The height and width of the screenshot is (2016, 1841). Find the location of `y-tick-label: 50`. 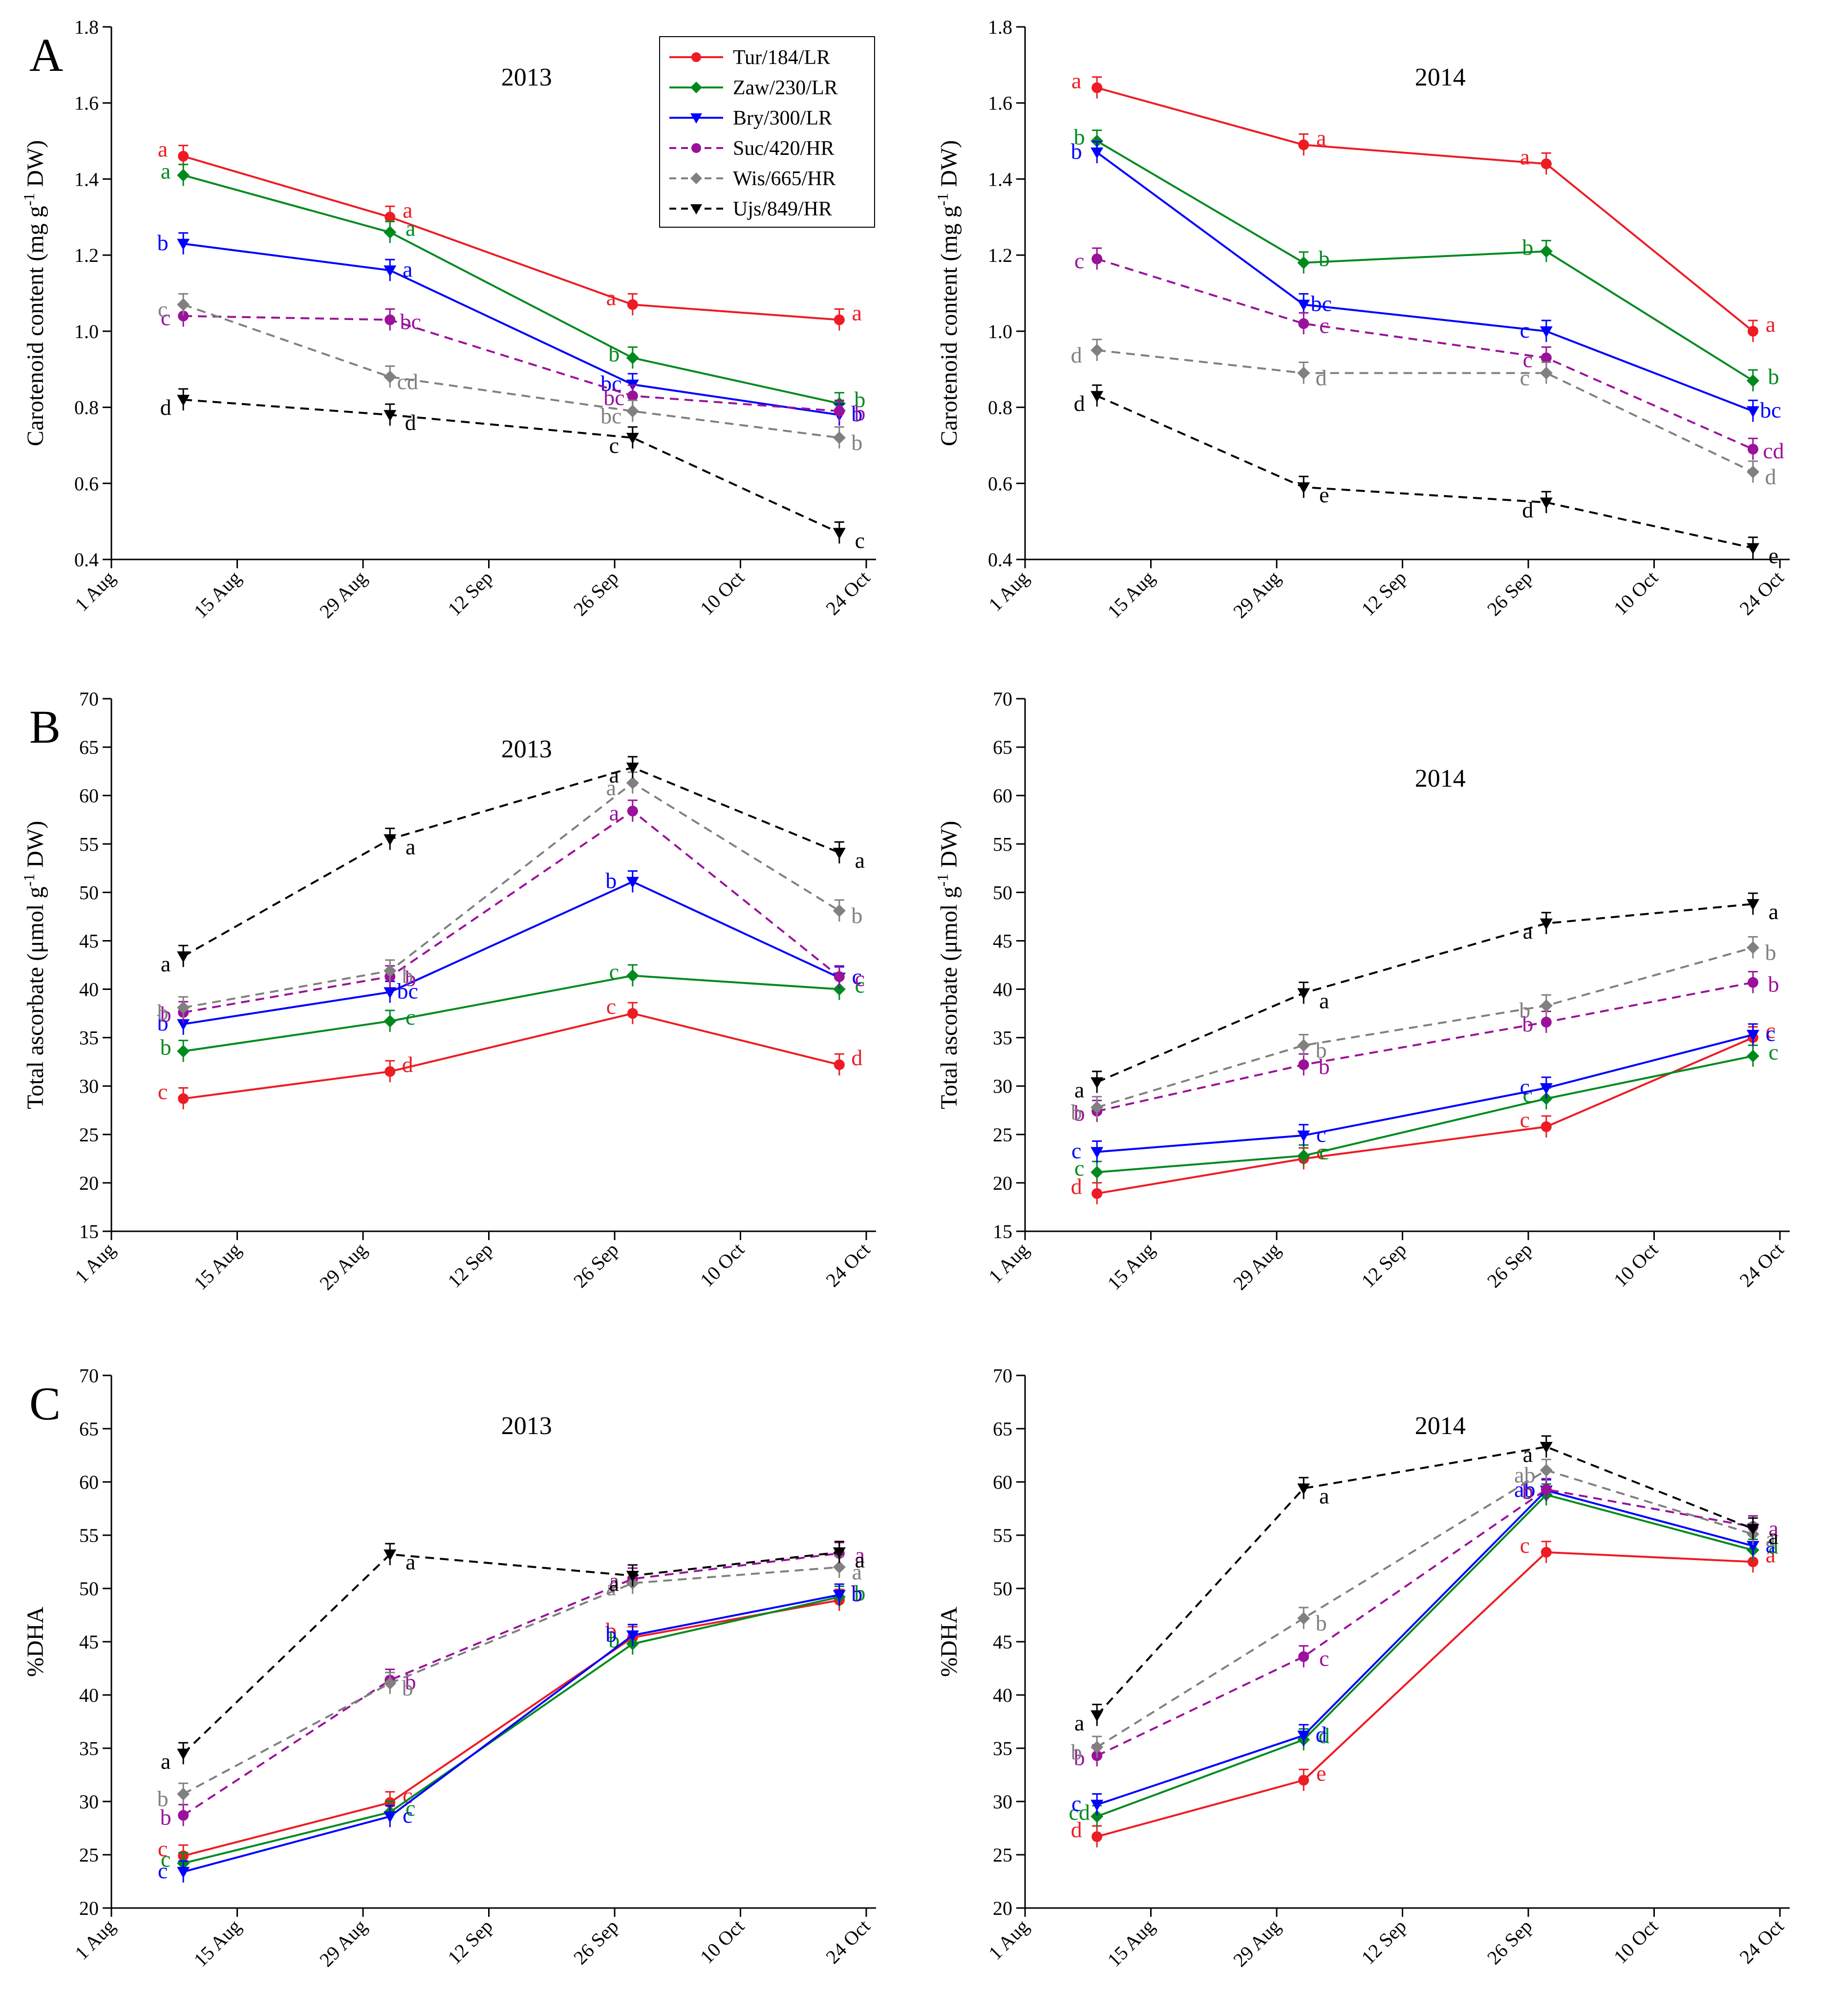

y-tick-label: 50 is located at coordinates (89, 1589).